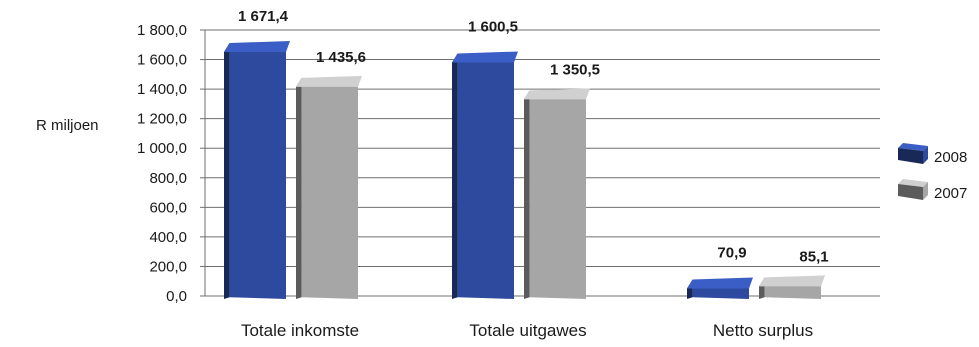 This screenshot has height=347, width=979. Describe the element at coordinates (341, 57) in the screenshot. I see `data-label-2007-0: 1 435,6` at that location.